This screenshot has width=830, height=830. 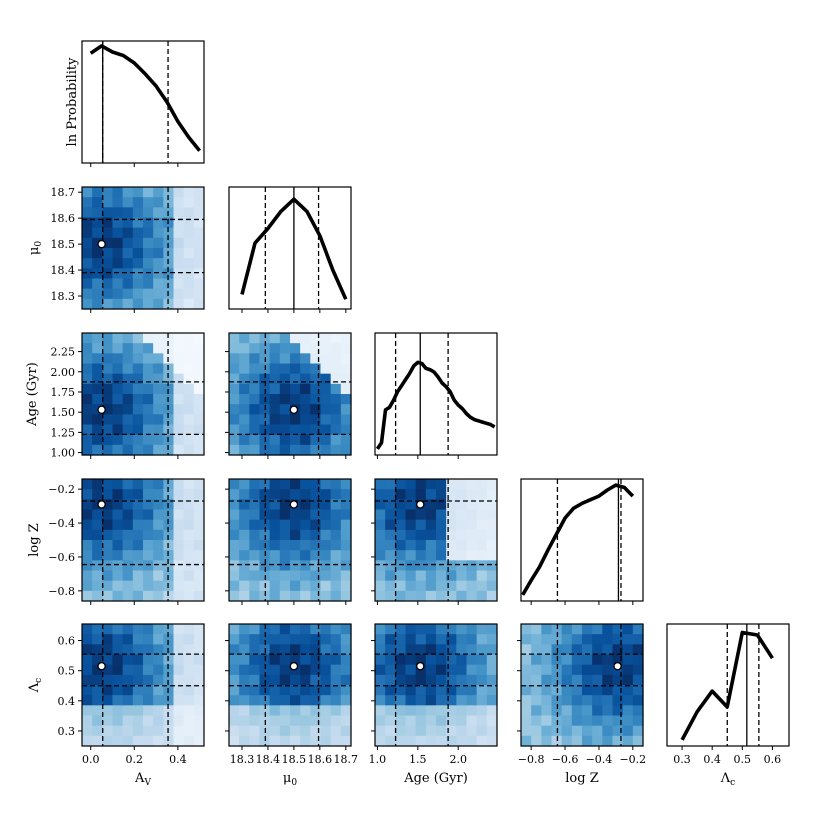 What do you see at coordinates (632, 759) in the screenshot?
I see `x-tick-label: −0.2` at bounding box center [632, 759].